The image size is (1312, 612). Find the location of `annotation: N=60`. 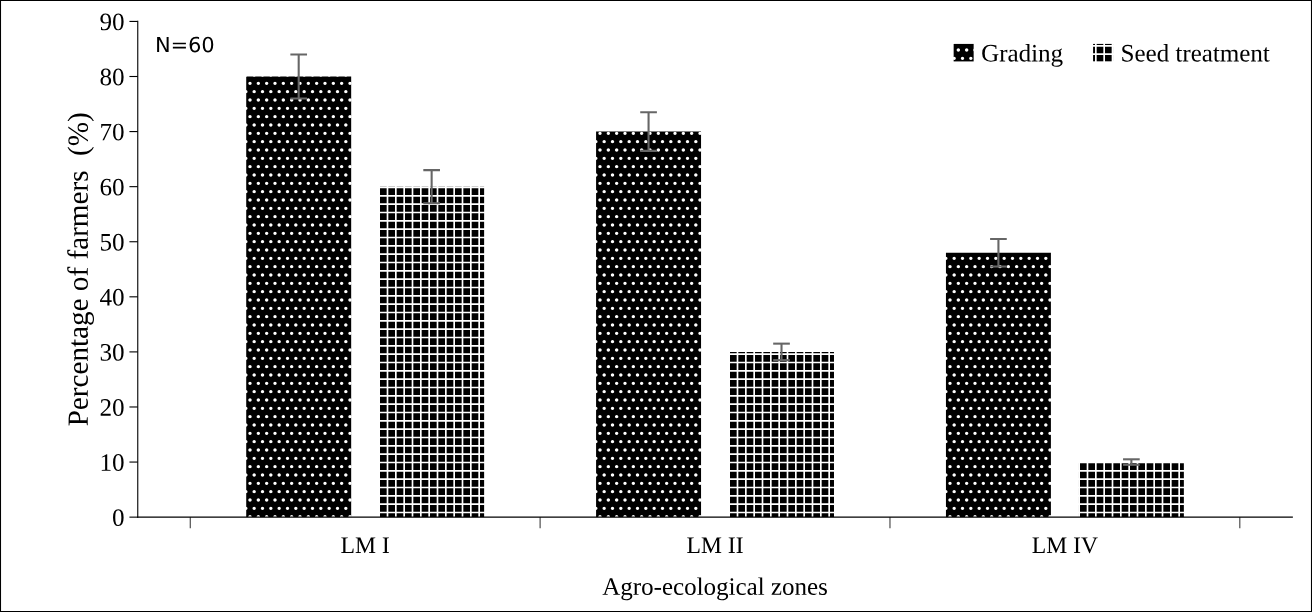

annotation: N=60 is located at coordinates (185, 44).